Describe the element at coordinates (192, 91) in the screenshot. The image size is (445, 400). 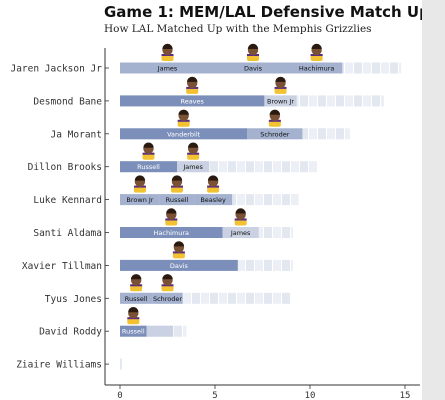
I see `defender-segment: Reaves` at that location.